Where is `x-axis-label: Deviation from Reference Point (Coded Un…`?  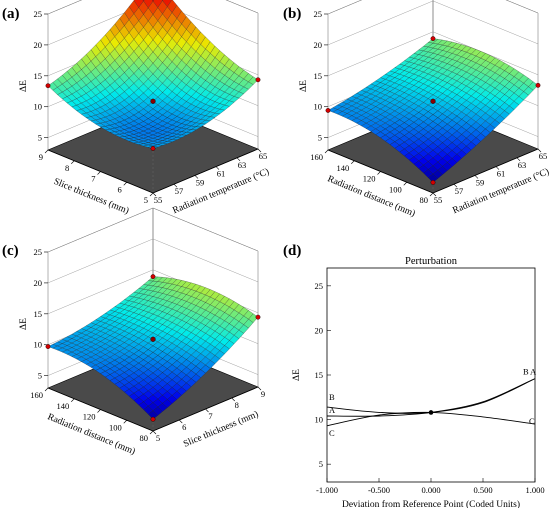 x-axis-label: Deviation from Reference Point (Coded Un… is located at coordinates (431, 503).